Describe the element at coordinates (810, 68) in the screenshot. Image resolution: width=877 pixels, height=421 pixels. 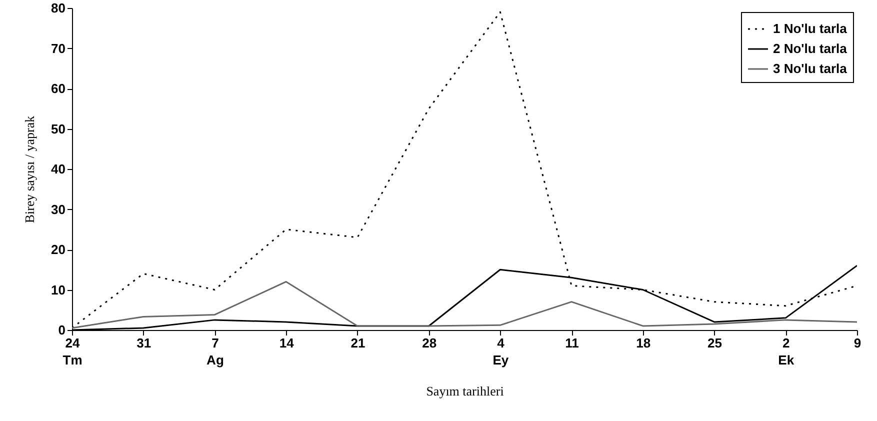
I see `legend-label: 3 No'lu tarla` at that location.